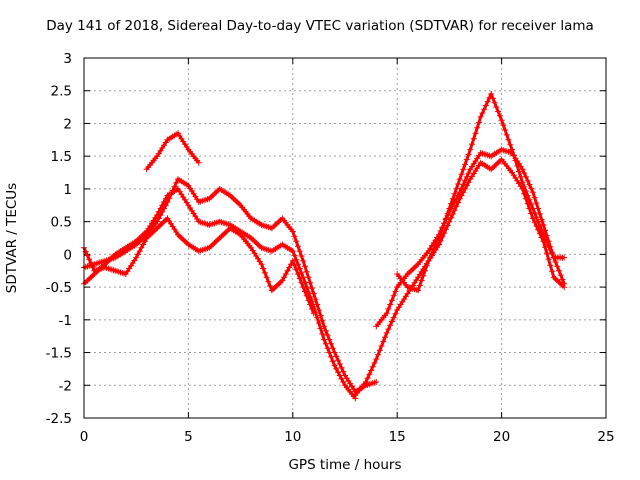 This screenshot has width=640, height=480. What do you see at coordinates (61, 157) in the screenshot?
I see `y-tick-label: 1.5` at bounding box center [61, 157].